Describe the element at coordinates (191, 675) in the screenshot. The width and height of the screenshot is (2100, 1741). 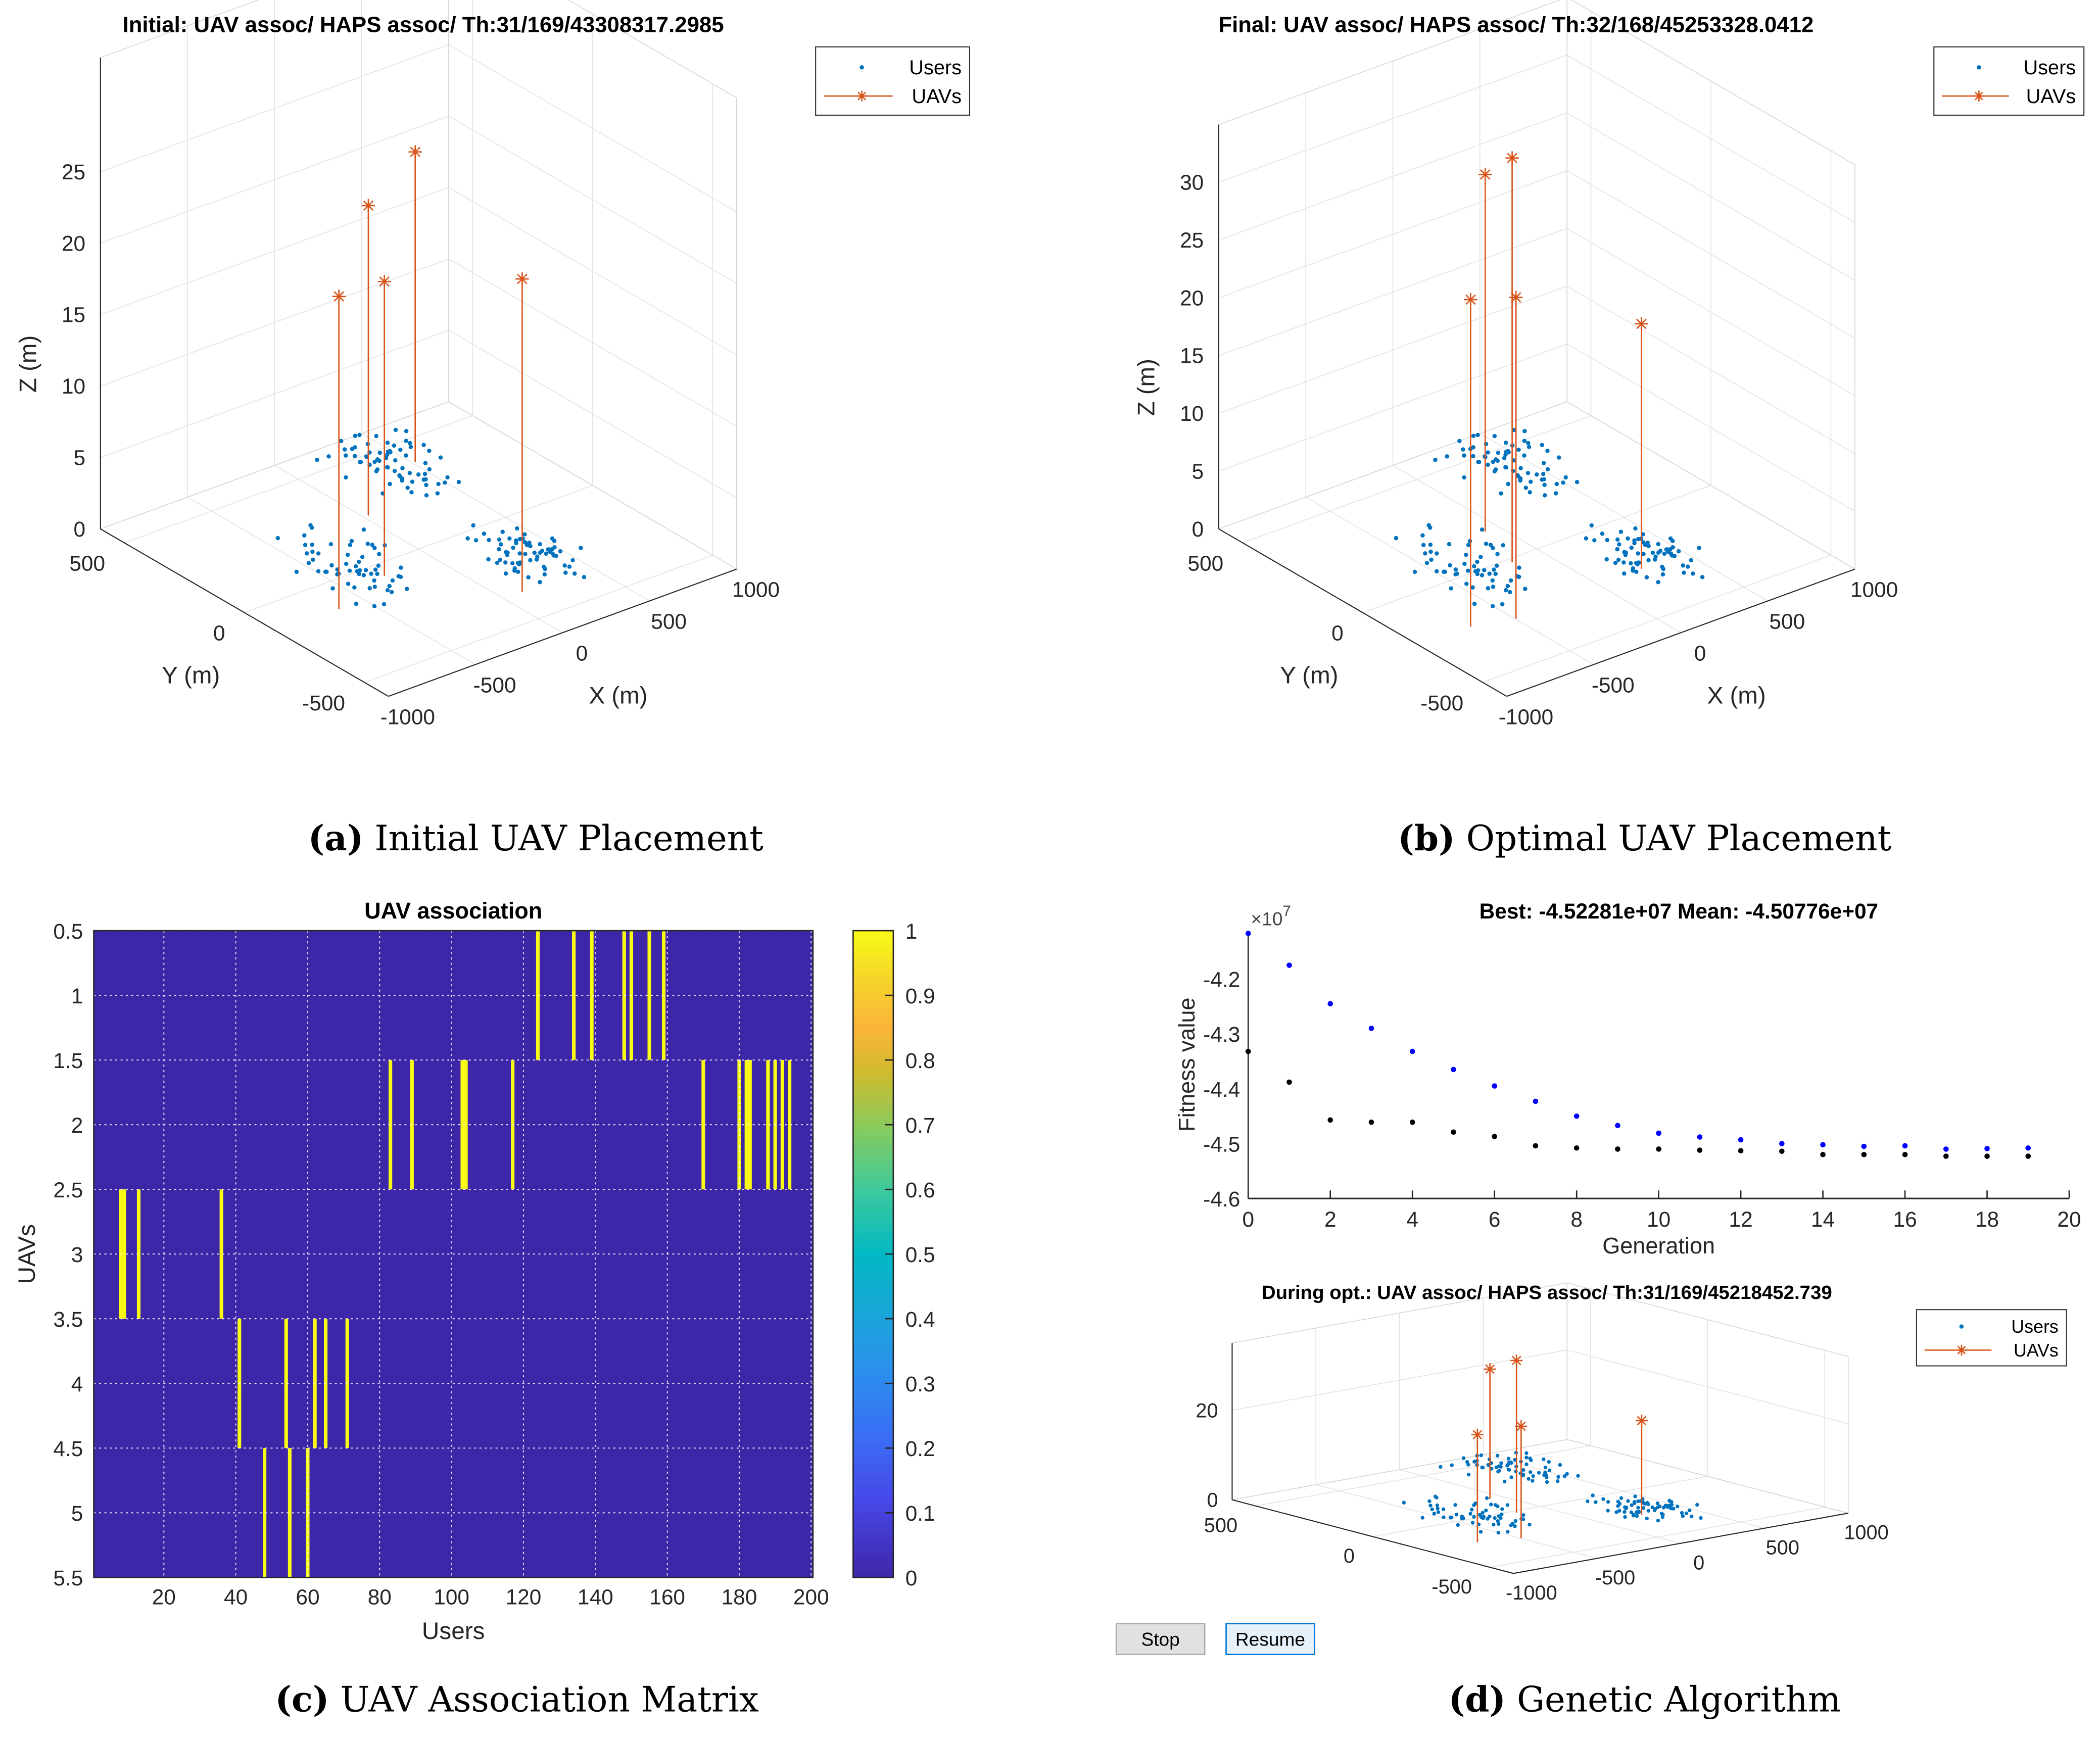
I see `y-axis-label: Y (m)` at that location.